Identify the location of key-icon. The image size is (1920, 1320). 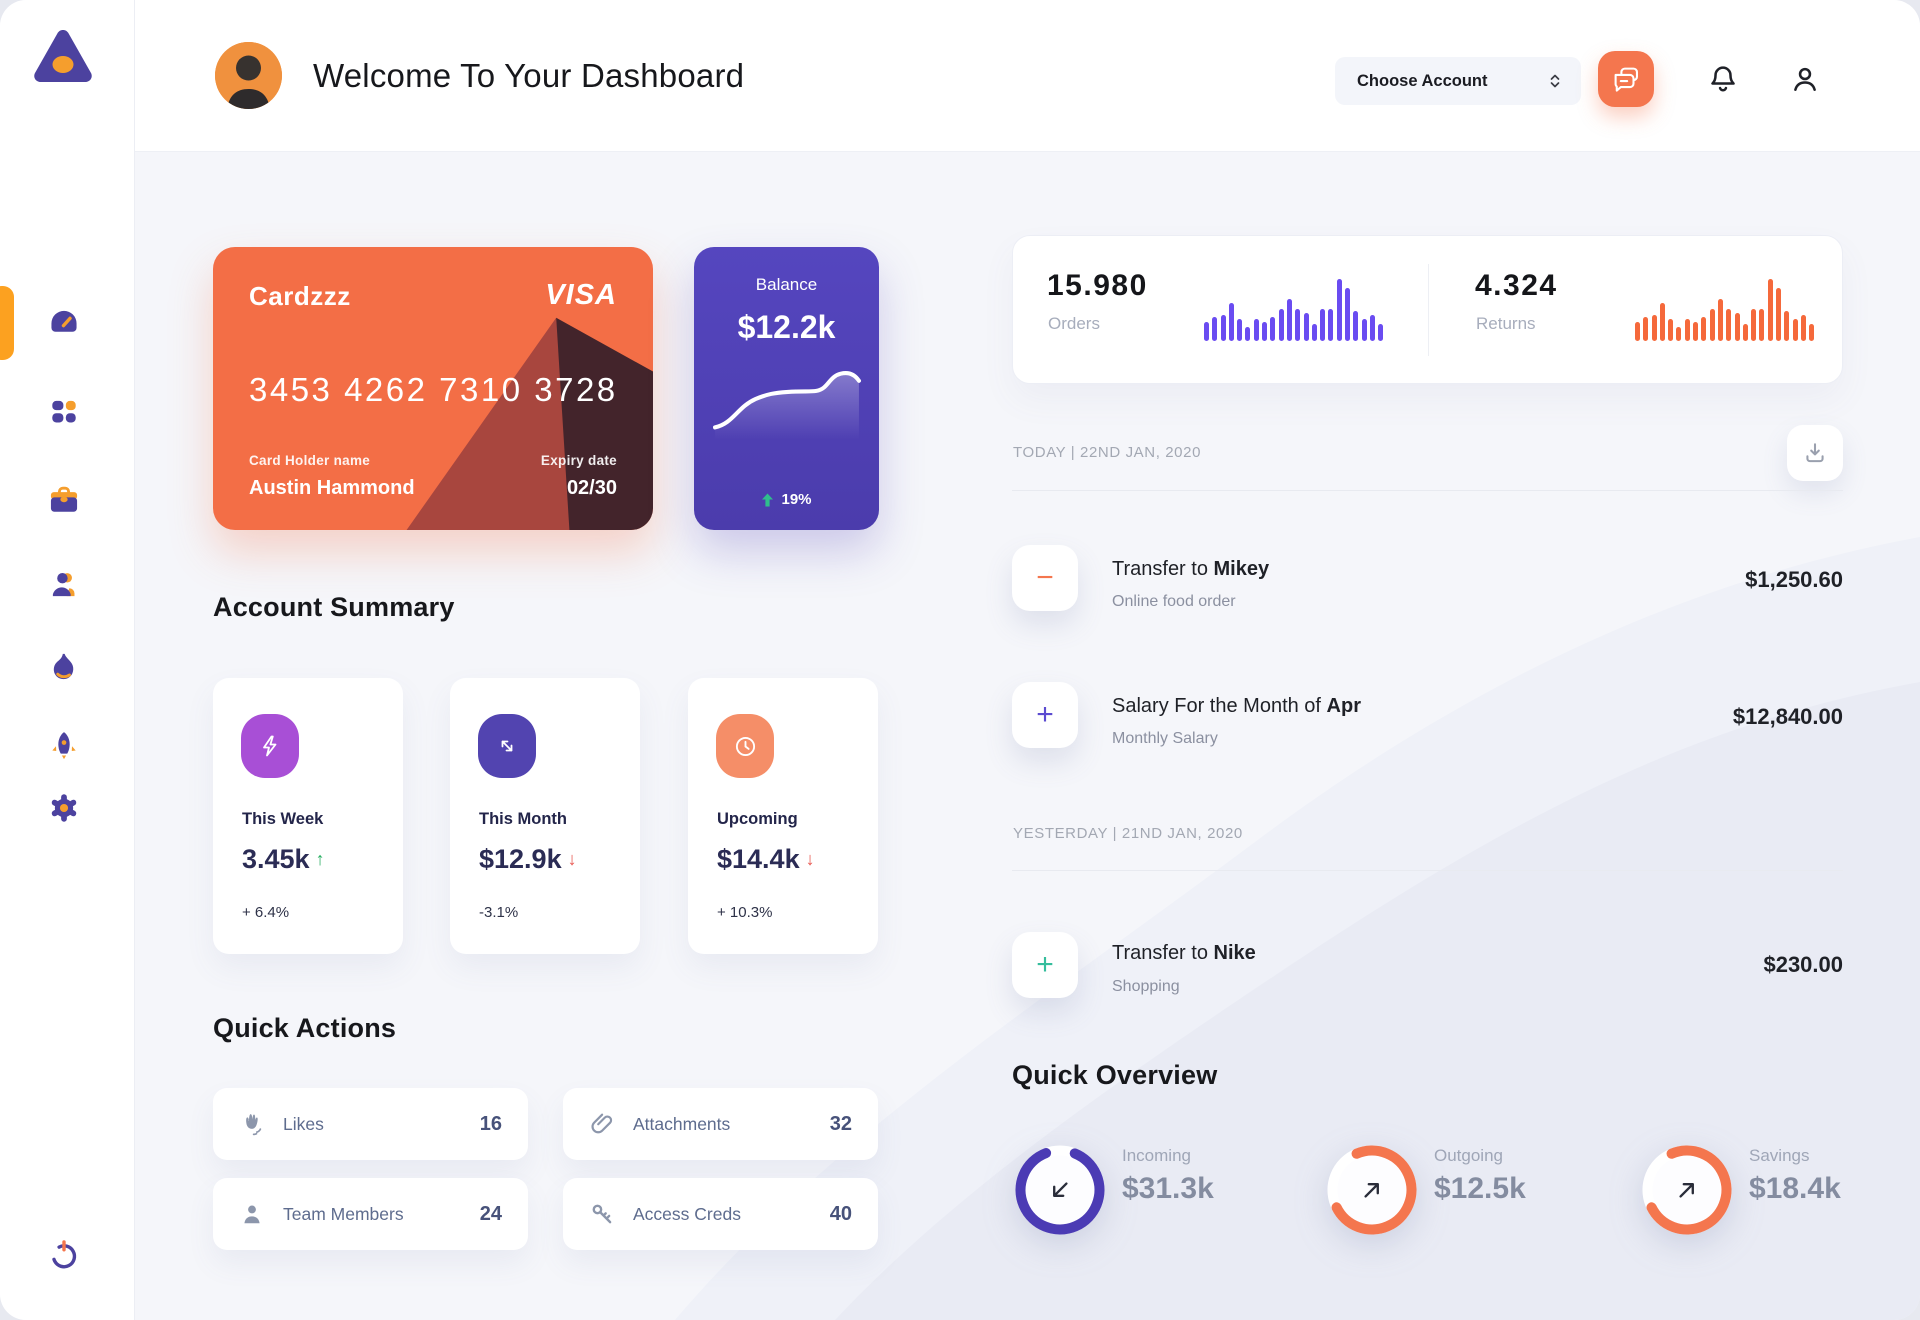
(602, 1214).